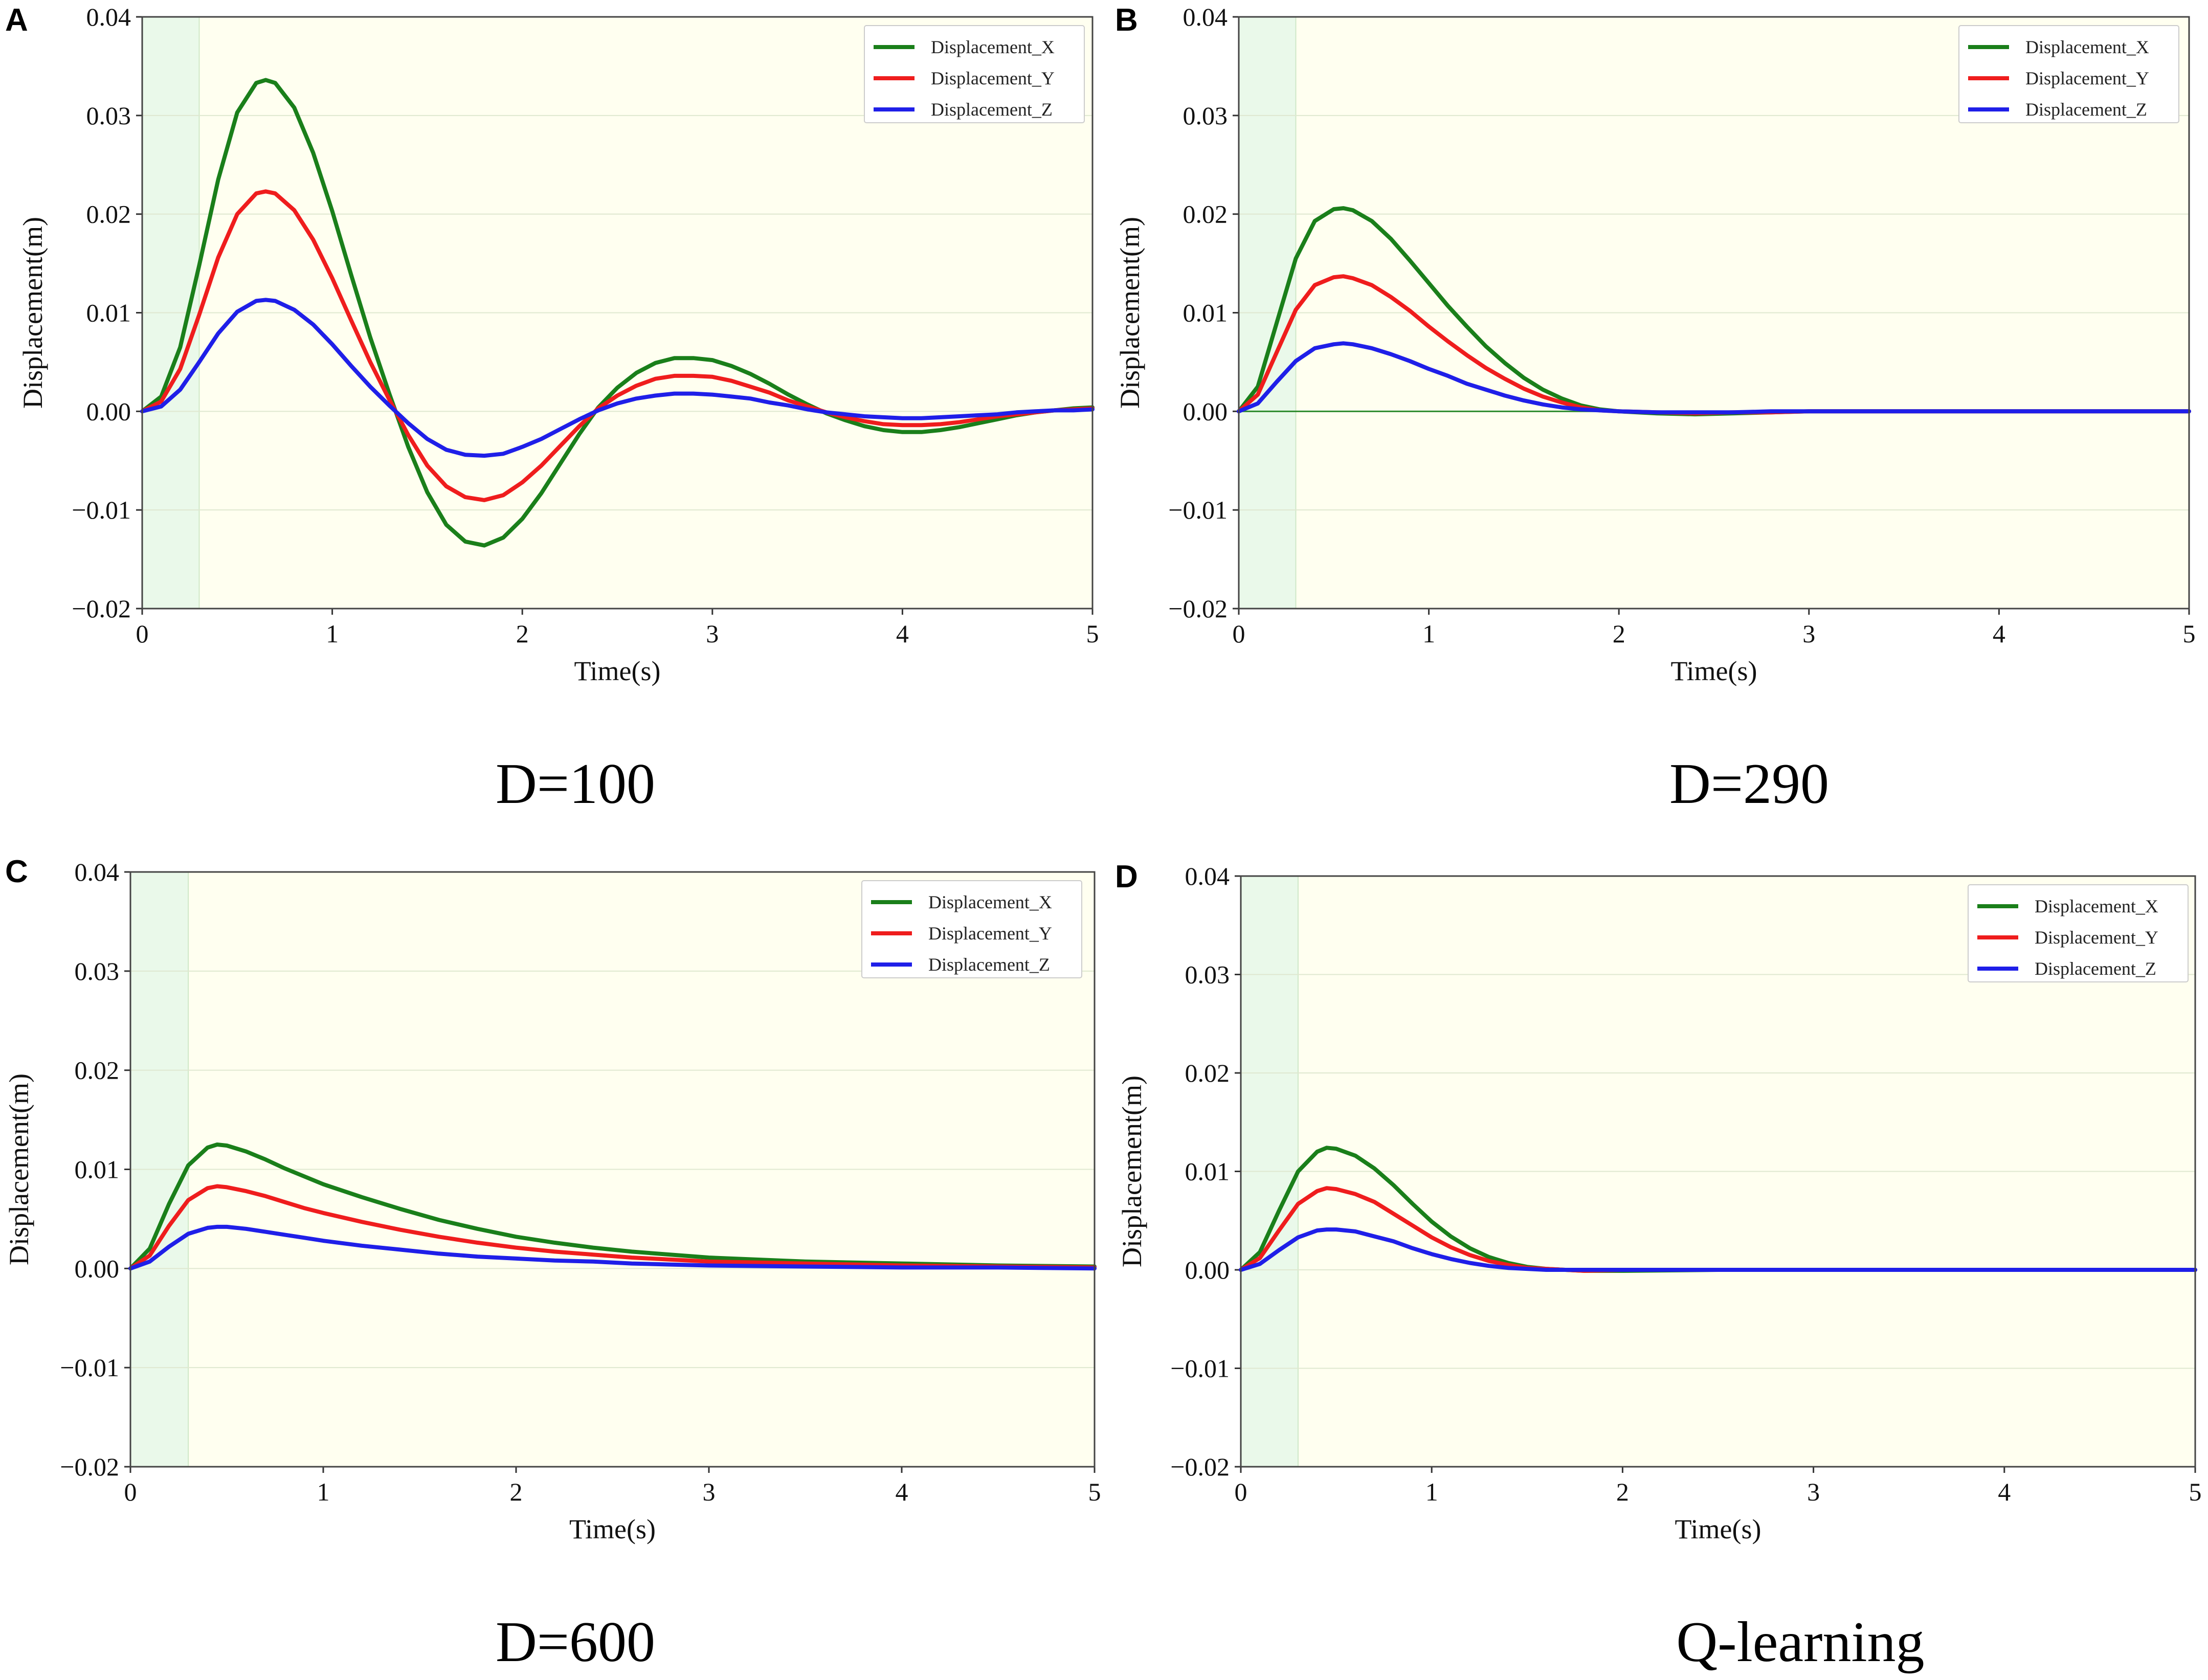 This screenshot has width=2208, height=1680. Describe the element at coordinates (16, 871) in the screenshot. I see `panel-letter: C` at that location.